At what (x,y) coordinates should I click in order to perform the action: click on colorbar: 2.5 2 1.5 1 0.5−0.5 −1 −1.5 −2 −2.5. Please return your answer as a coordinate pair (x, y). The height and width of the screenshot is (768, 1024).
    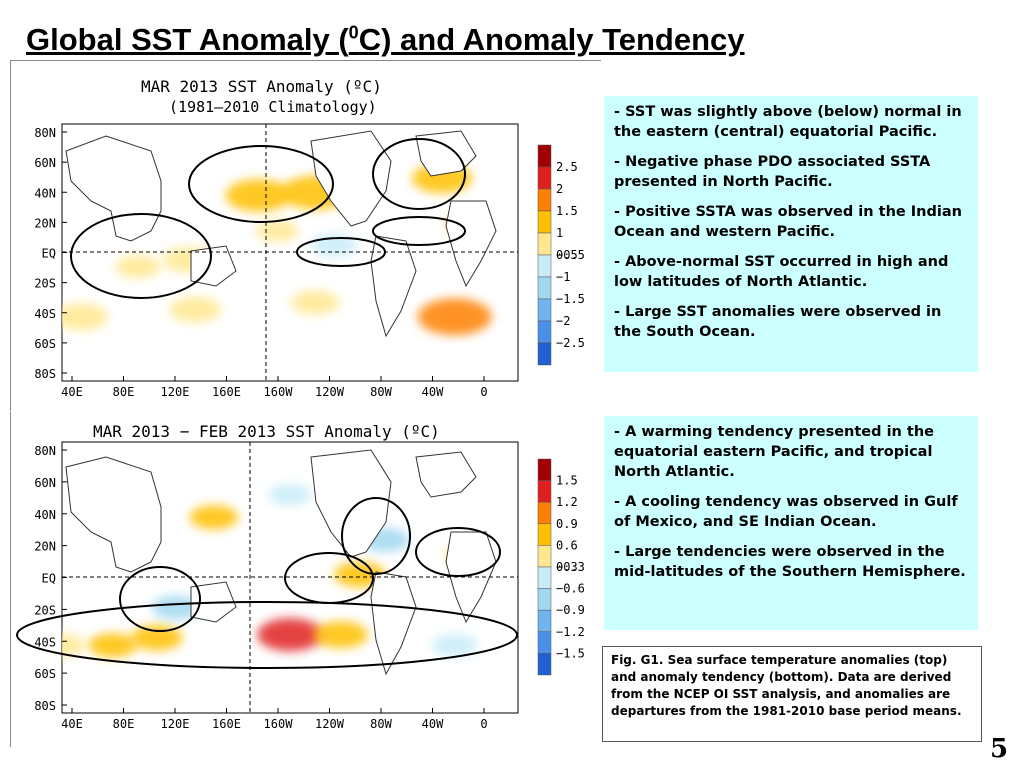
    Looking at the image, I should click on (561, 255).